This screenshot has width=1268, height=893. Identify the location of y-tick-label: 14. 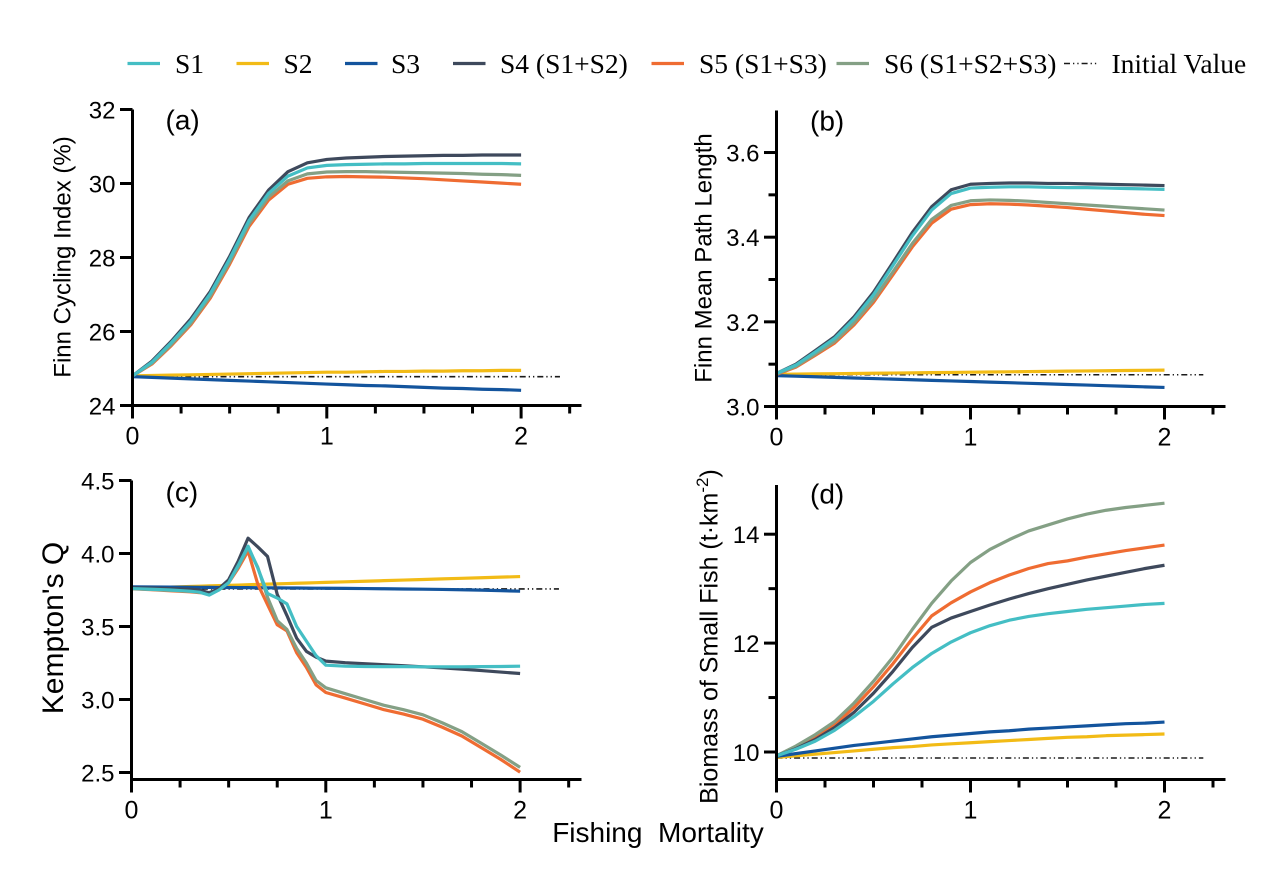
(746, 535).